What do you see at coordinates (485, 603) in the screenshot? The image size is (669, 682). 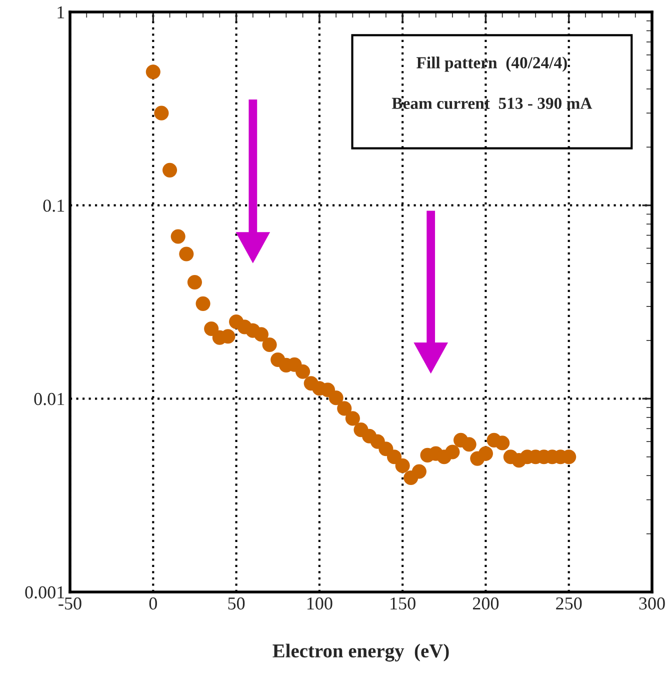 I see `x-tick-label: 200` at bounding box center [485, 603].